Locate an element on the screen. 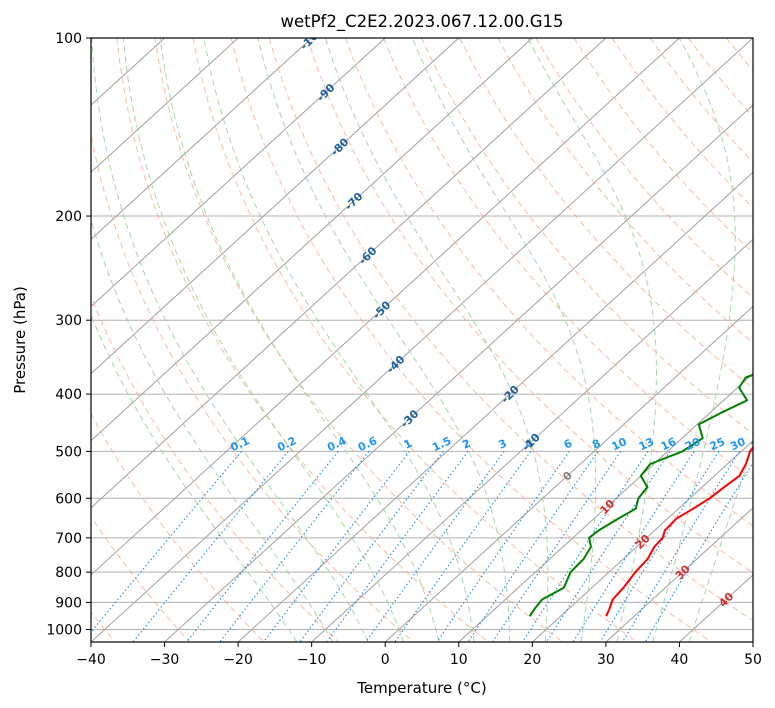 The image size is (775, 708). mixing-ratio-label: 10 is located at coordinates (619, 444).